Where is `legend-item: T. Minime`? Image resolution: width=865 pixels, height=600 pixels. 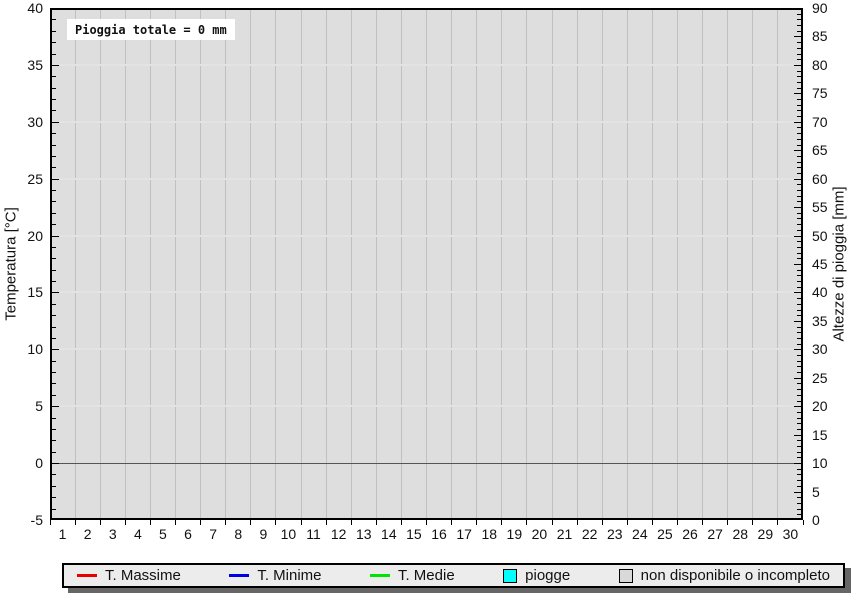
legend-item: T. Minime is located at coordinates (275, 575).